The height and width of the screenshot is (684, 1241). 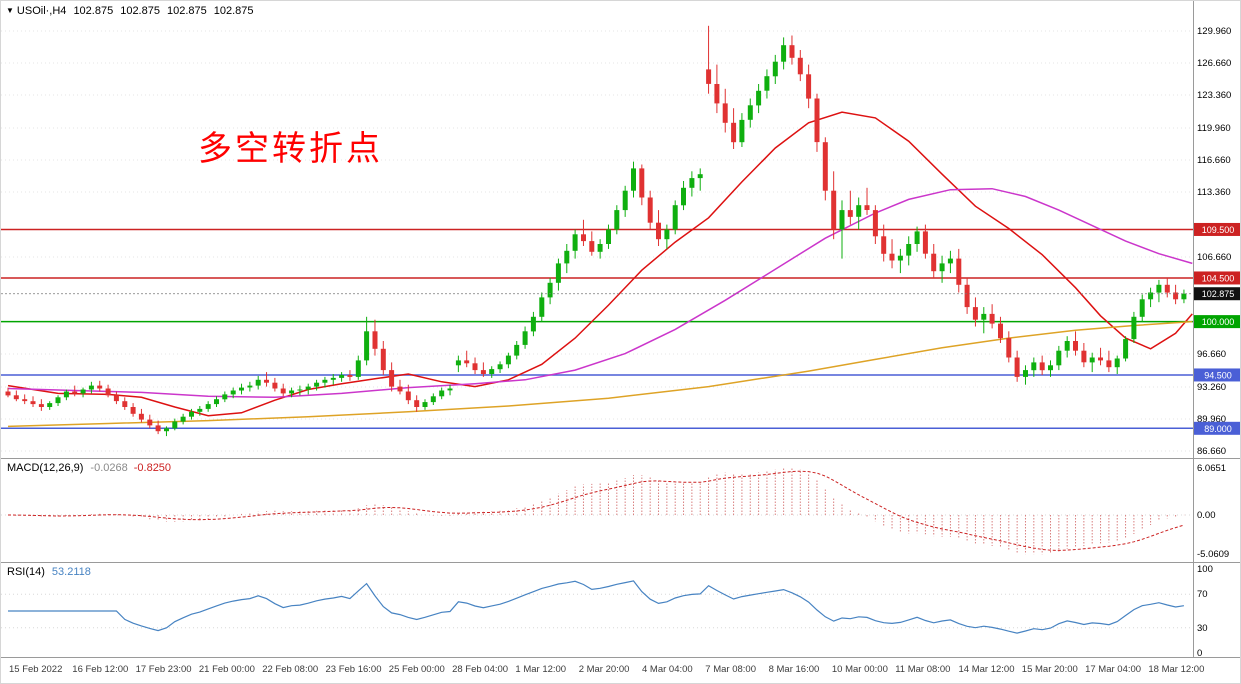 What do you see at coordinates (1211, 387) in the screenshot?
I see `svg-text: 93.260` at bounding box center [1211, 387].